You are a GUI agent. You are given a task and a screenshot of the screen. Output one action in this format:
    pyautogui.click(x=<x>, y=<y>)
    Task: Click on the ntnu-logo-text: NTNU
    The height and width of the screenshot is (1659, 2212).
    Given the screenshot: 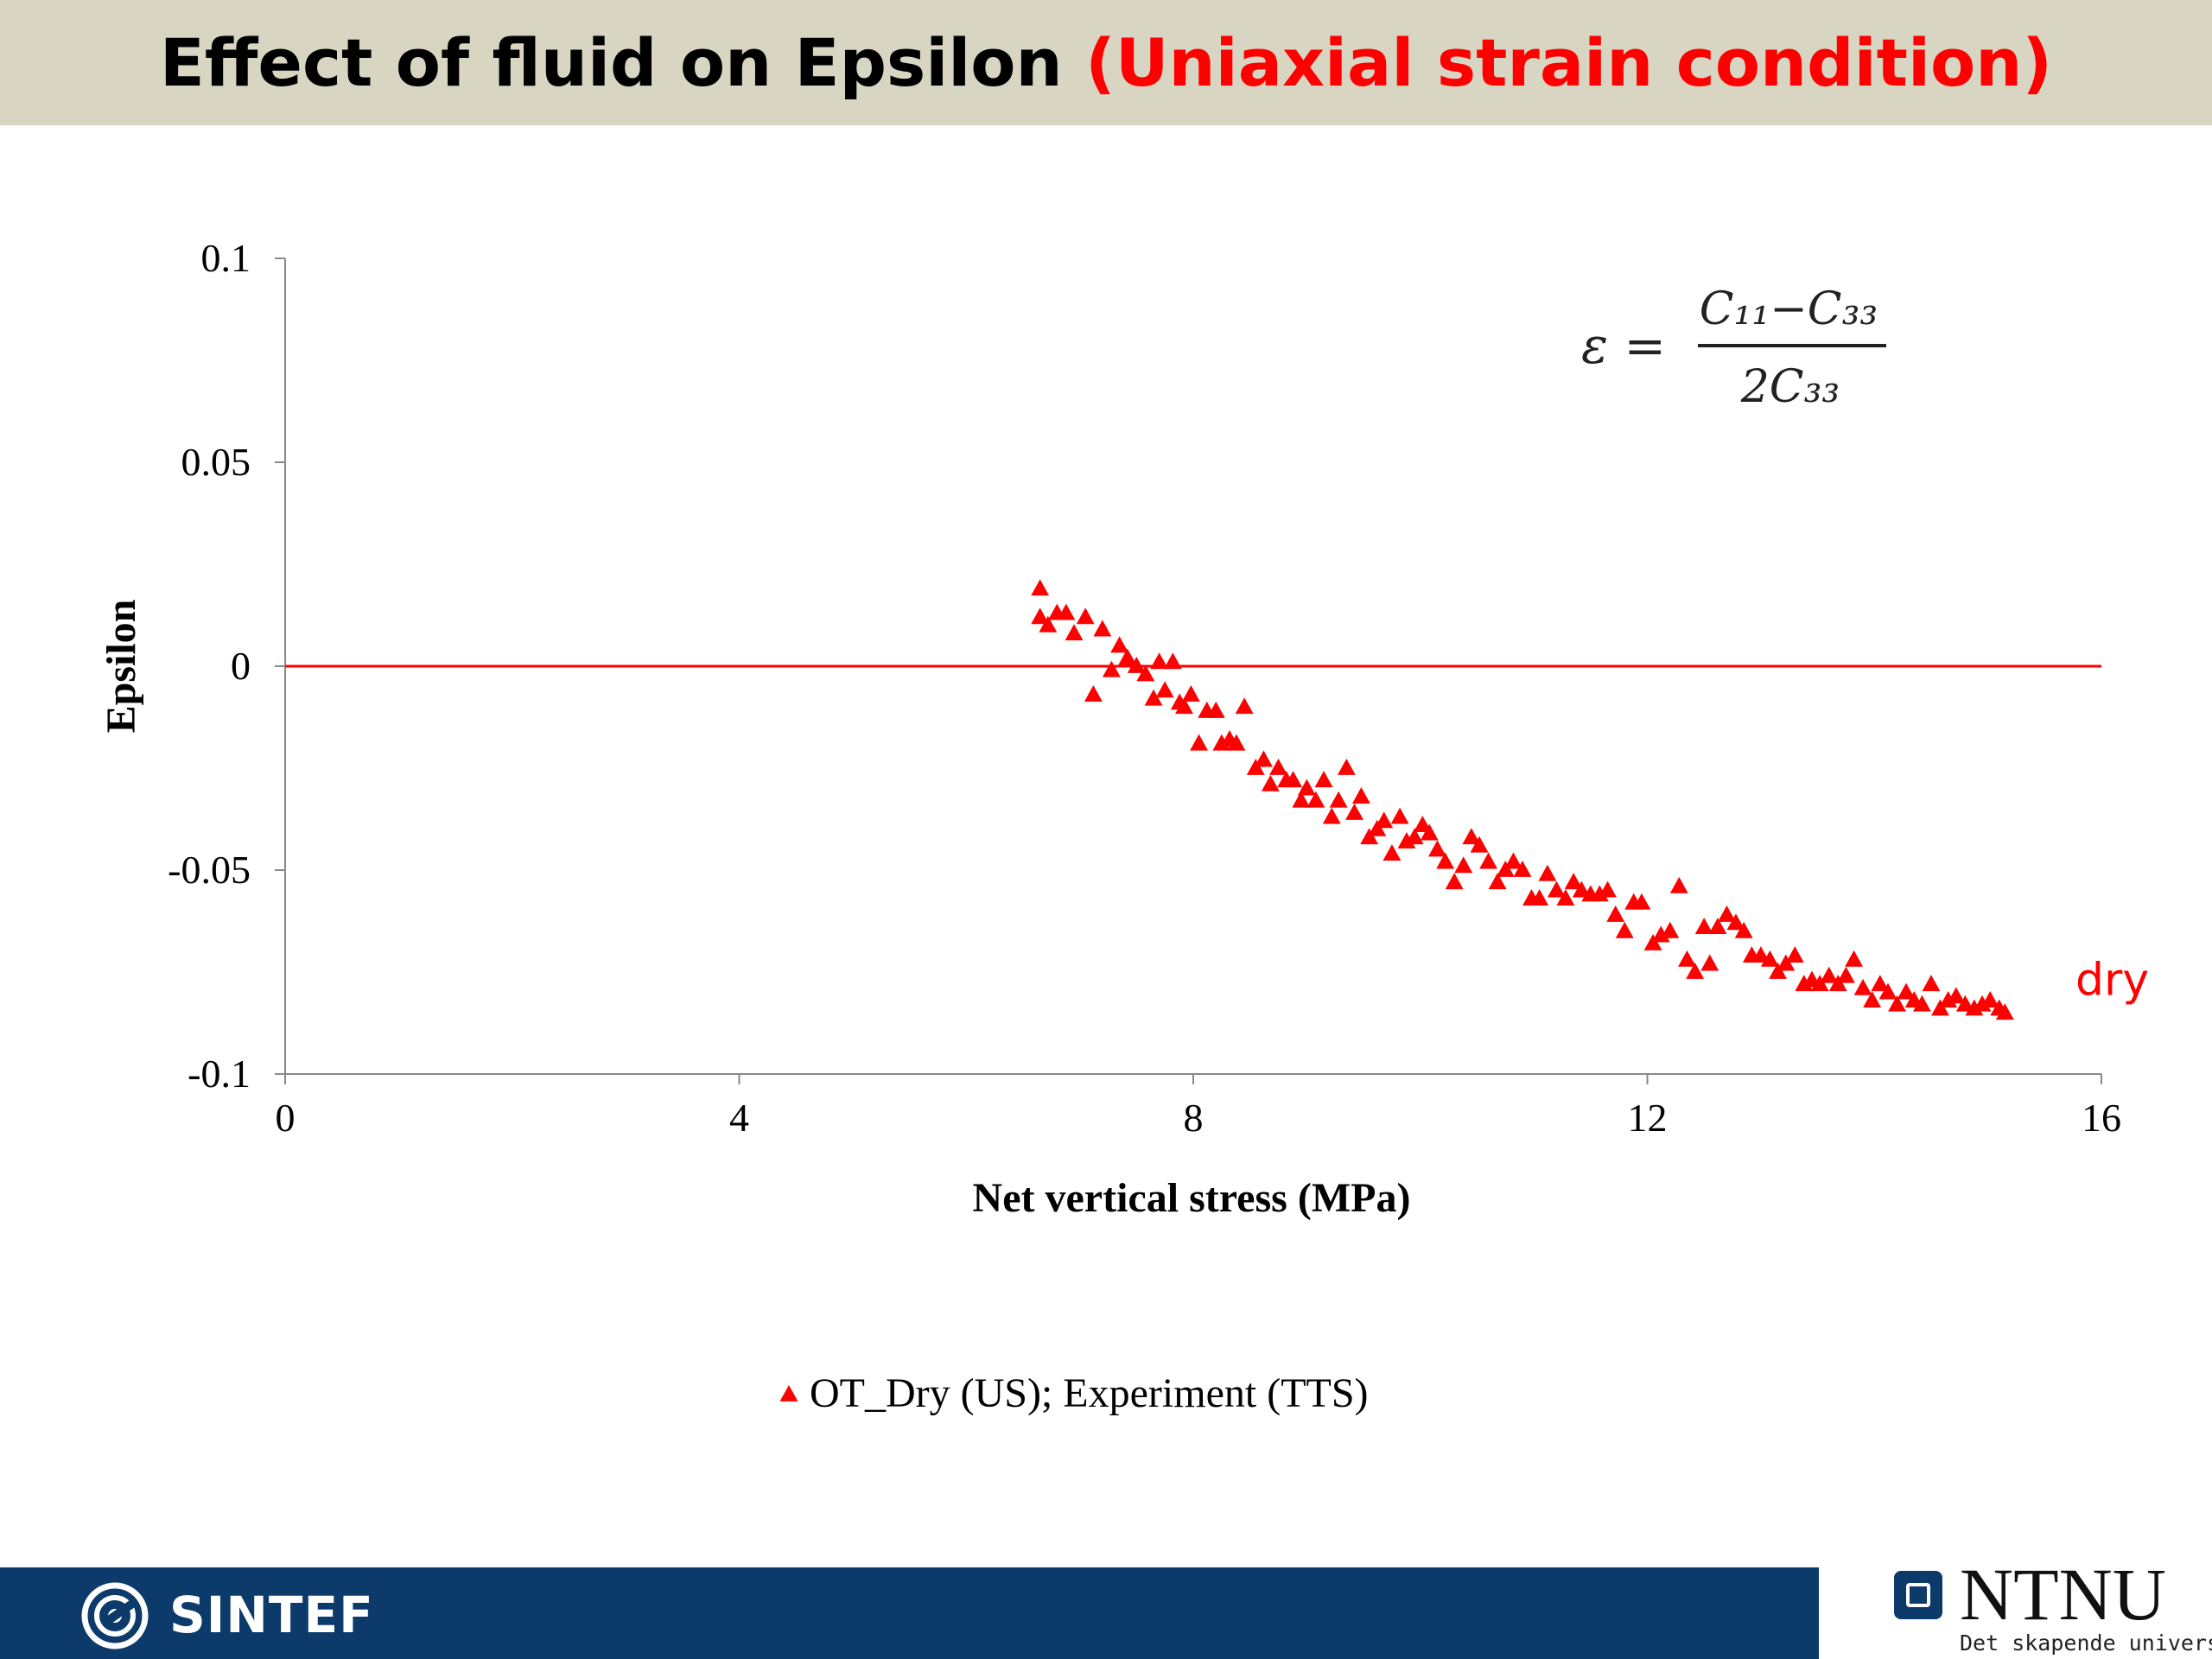 What is the action you would take?
    pyautogui.click(x=2063, y=1594)
    